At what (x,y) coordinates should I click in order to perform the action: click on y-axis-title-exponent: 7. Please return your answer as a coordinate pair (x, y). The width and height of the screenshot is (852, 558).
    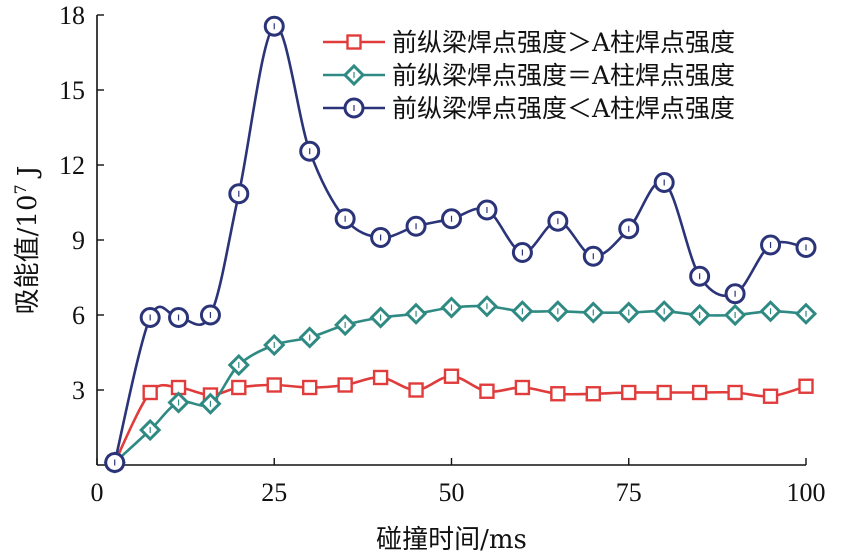
    Looking at the image, I should click on (20, 189).